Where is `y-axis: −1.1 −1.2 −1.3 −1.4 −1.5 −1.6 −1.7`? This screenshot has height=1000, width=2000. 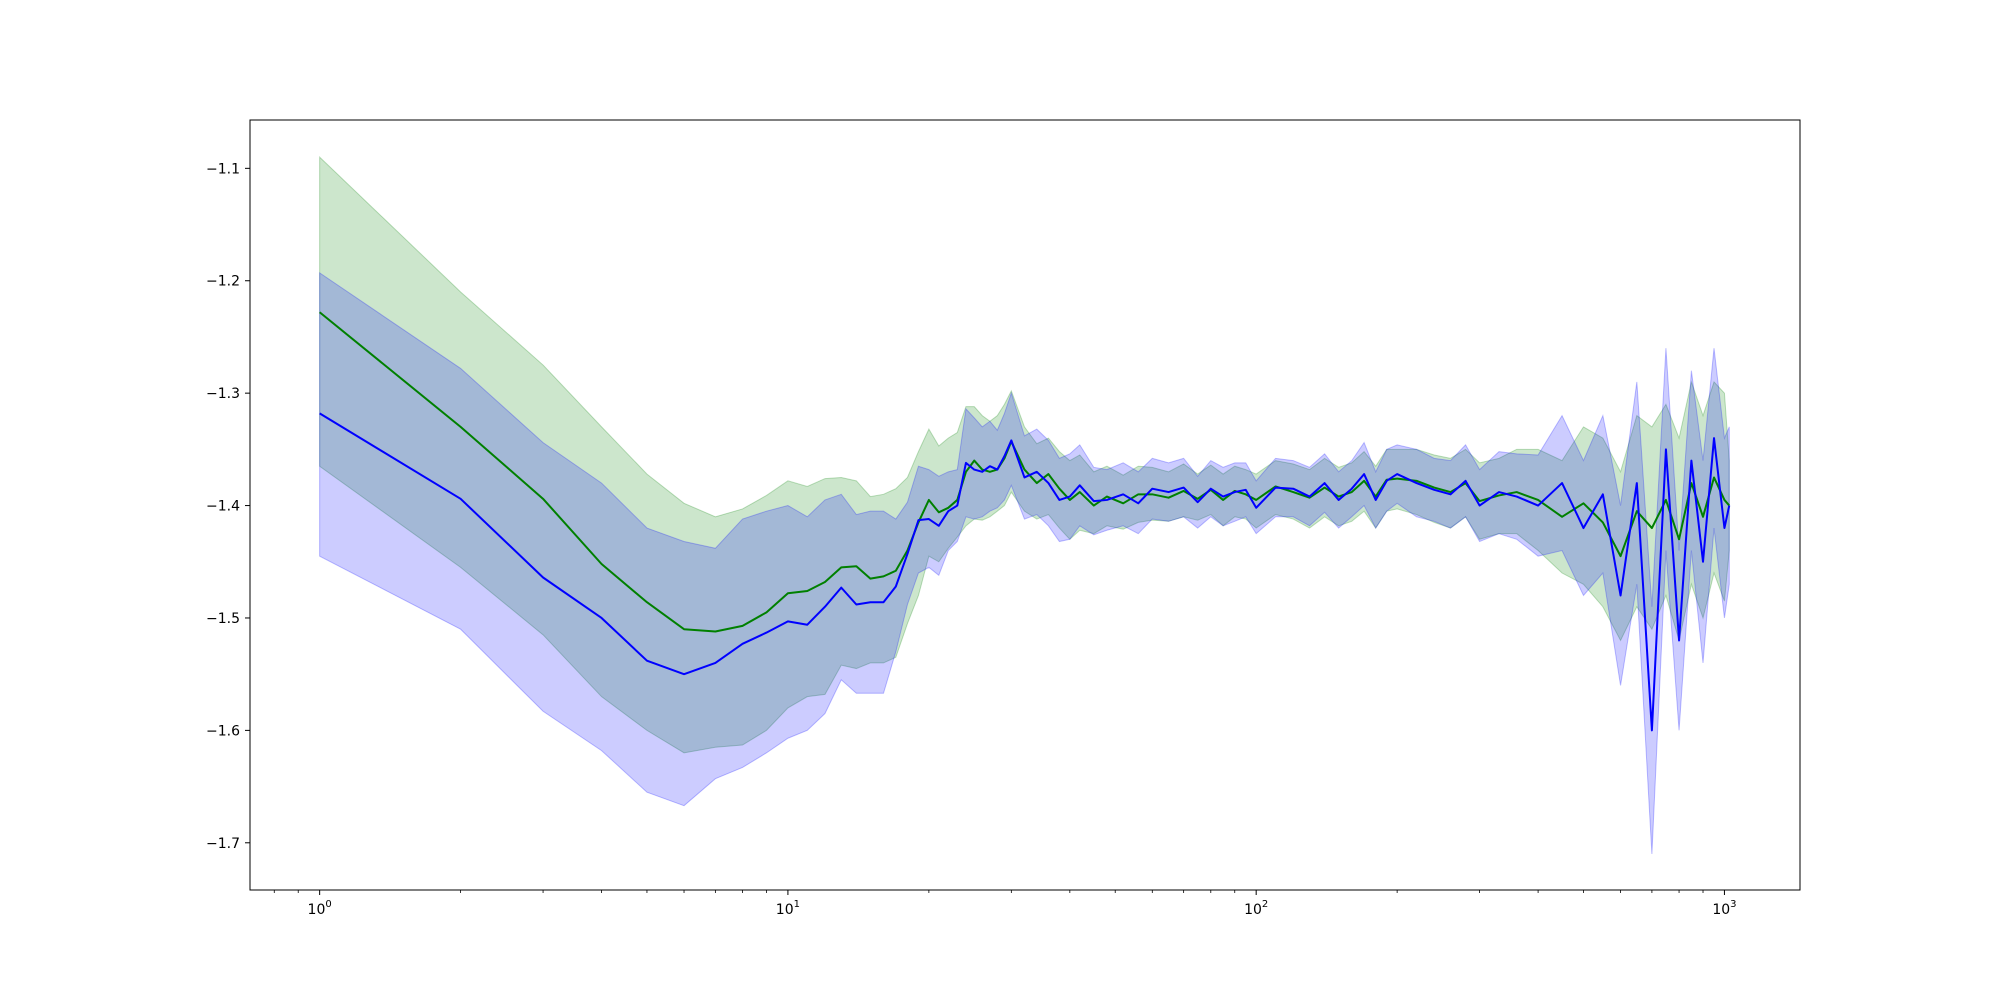 y-axis: −1.1 −1.2 −1.3 −1.4 −1.5 −1.6 −1.7 is located at coordinates (228, 506).